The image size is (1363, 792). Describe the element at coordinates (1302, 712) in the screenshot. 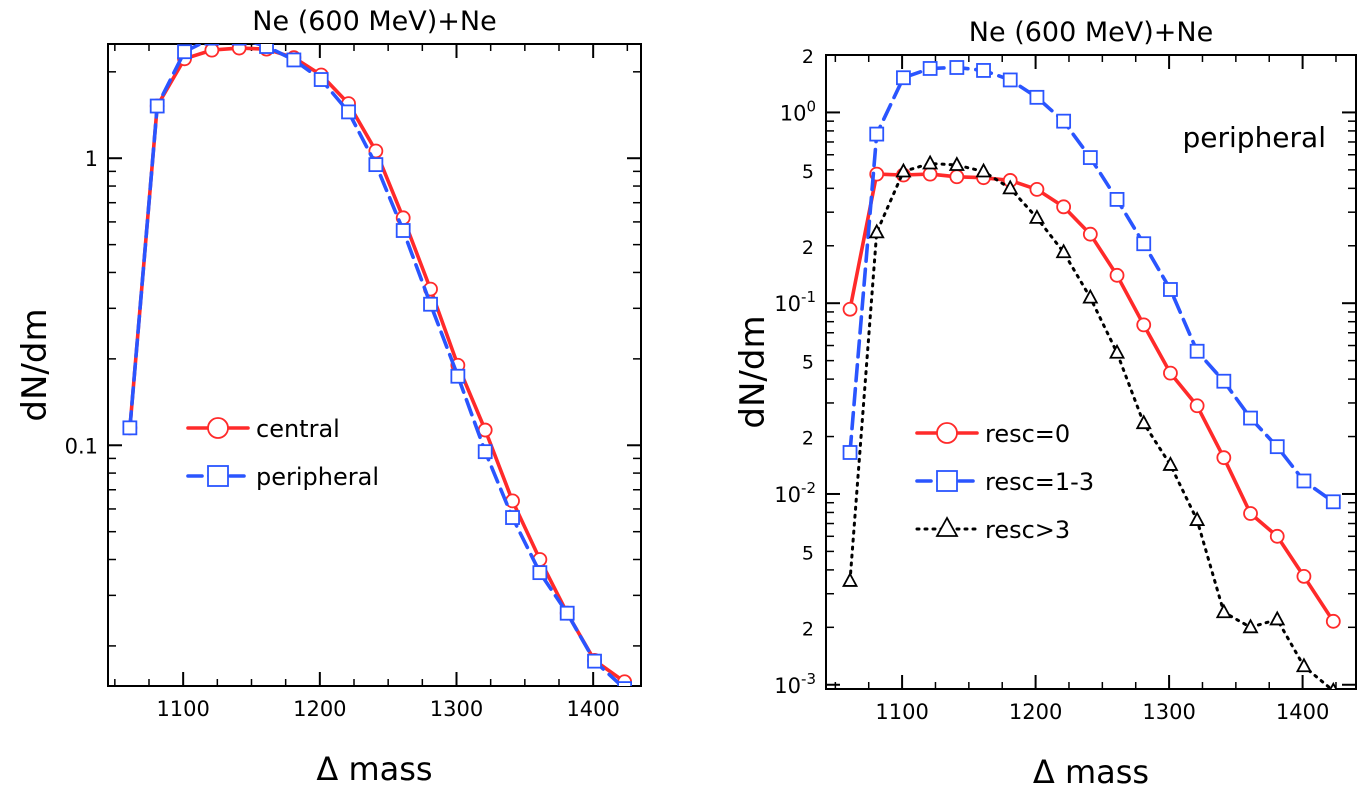

I see `x-tick-label: 1400` at that location.